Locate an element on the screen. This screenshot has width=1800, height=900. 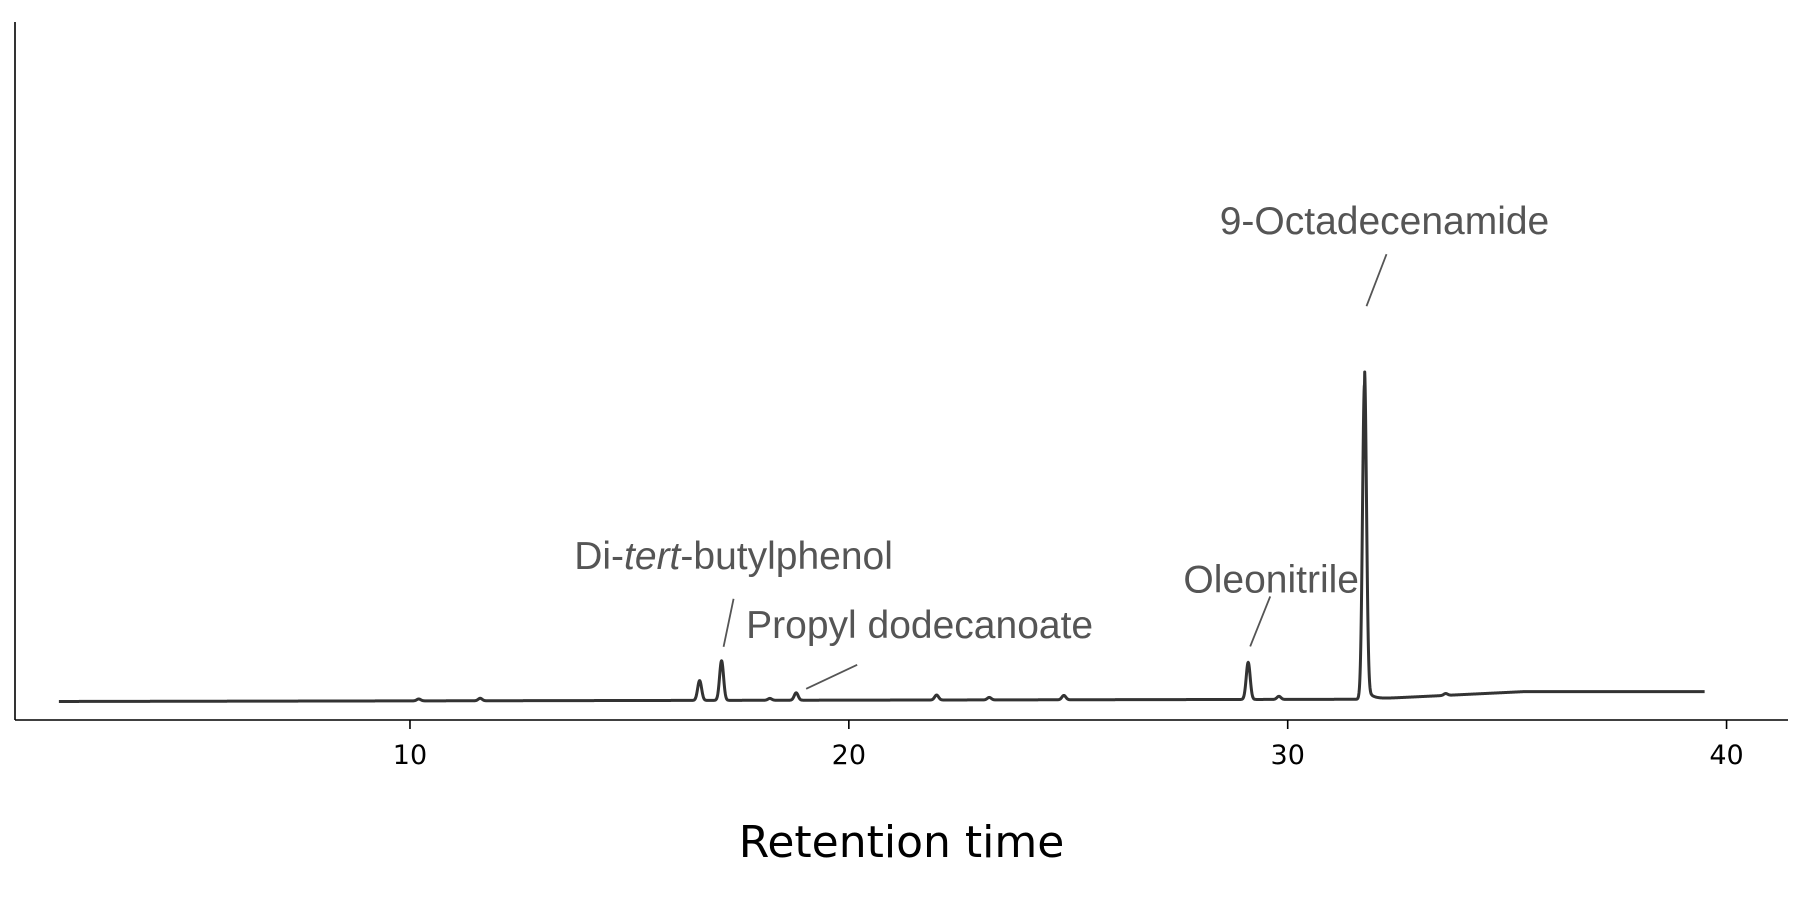
x-tick-label: 30 is located at coordinates (1288, 755).